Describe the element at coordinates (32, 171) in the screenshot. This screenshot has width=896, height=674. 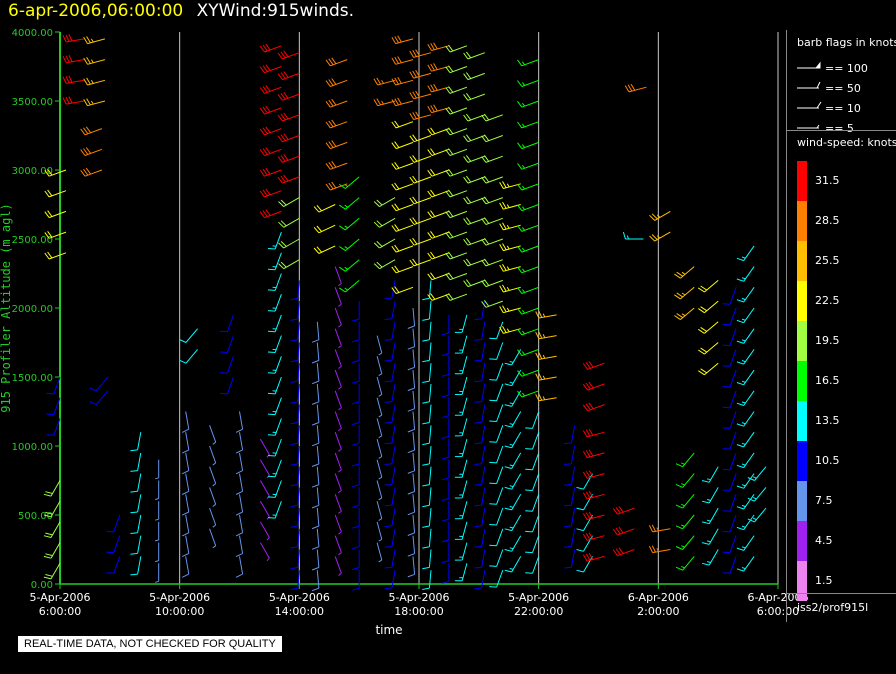
I see `y-tick-label: 3000.00` at that location.